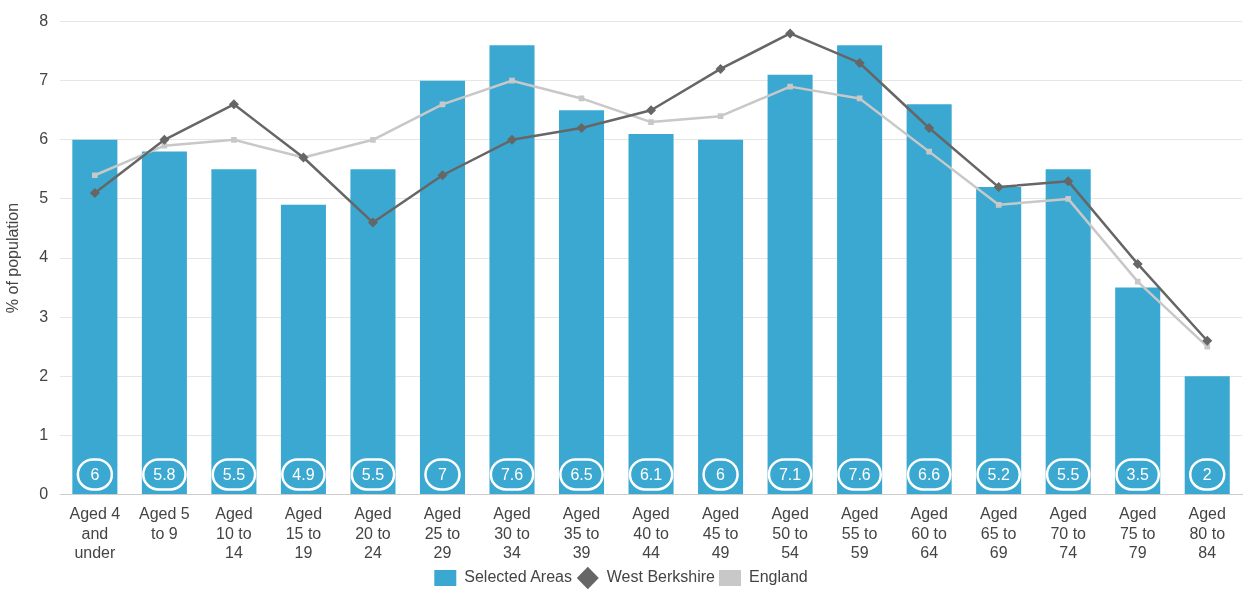 The height and width of the screenshot is (596, 1252). What do you see at coordinates (164, 523) in the screenshot?
I see `x-tick-label: Aged 5 to 9` at bounding box center [164, 523].